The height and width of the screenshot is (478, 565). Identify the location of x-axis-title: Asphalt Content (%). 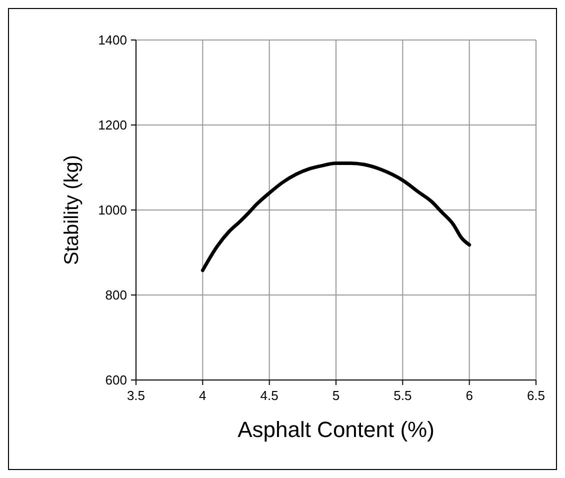
(336, 429).